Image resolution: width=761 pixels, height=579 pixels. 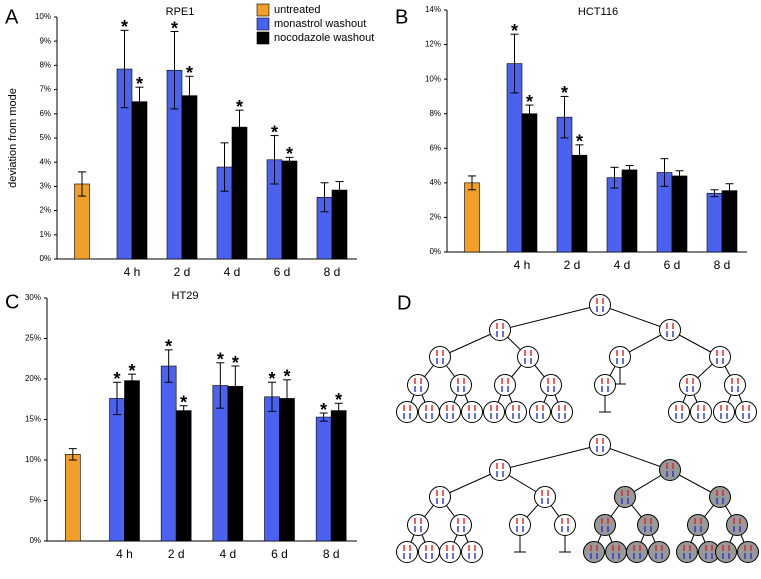 I want to click on x-tick-label: 4 h, so click(x=522, y=265).